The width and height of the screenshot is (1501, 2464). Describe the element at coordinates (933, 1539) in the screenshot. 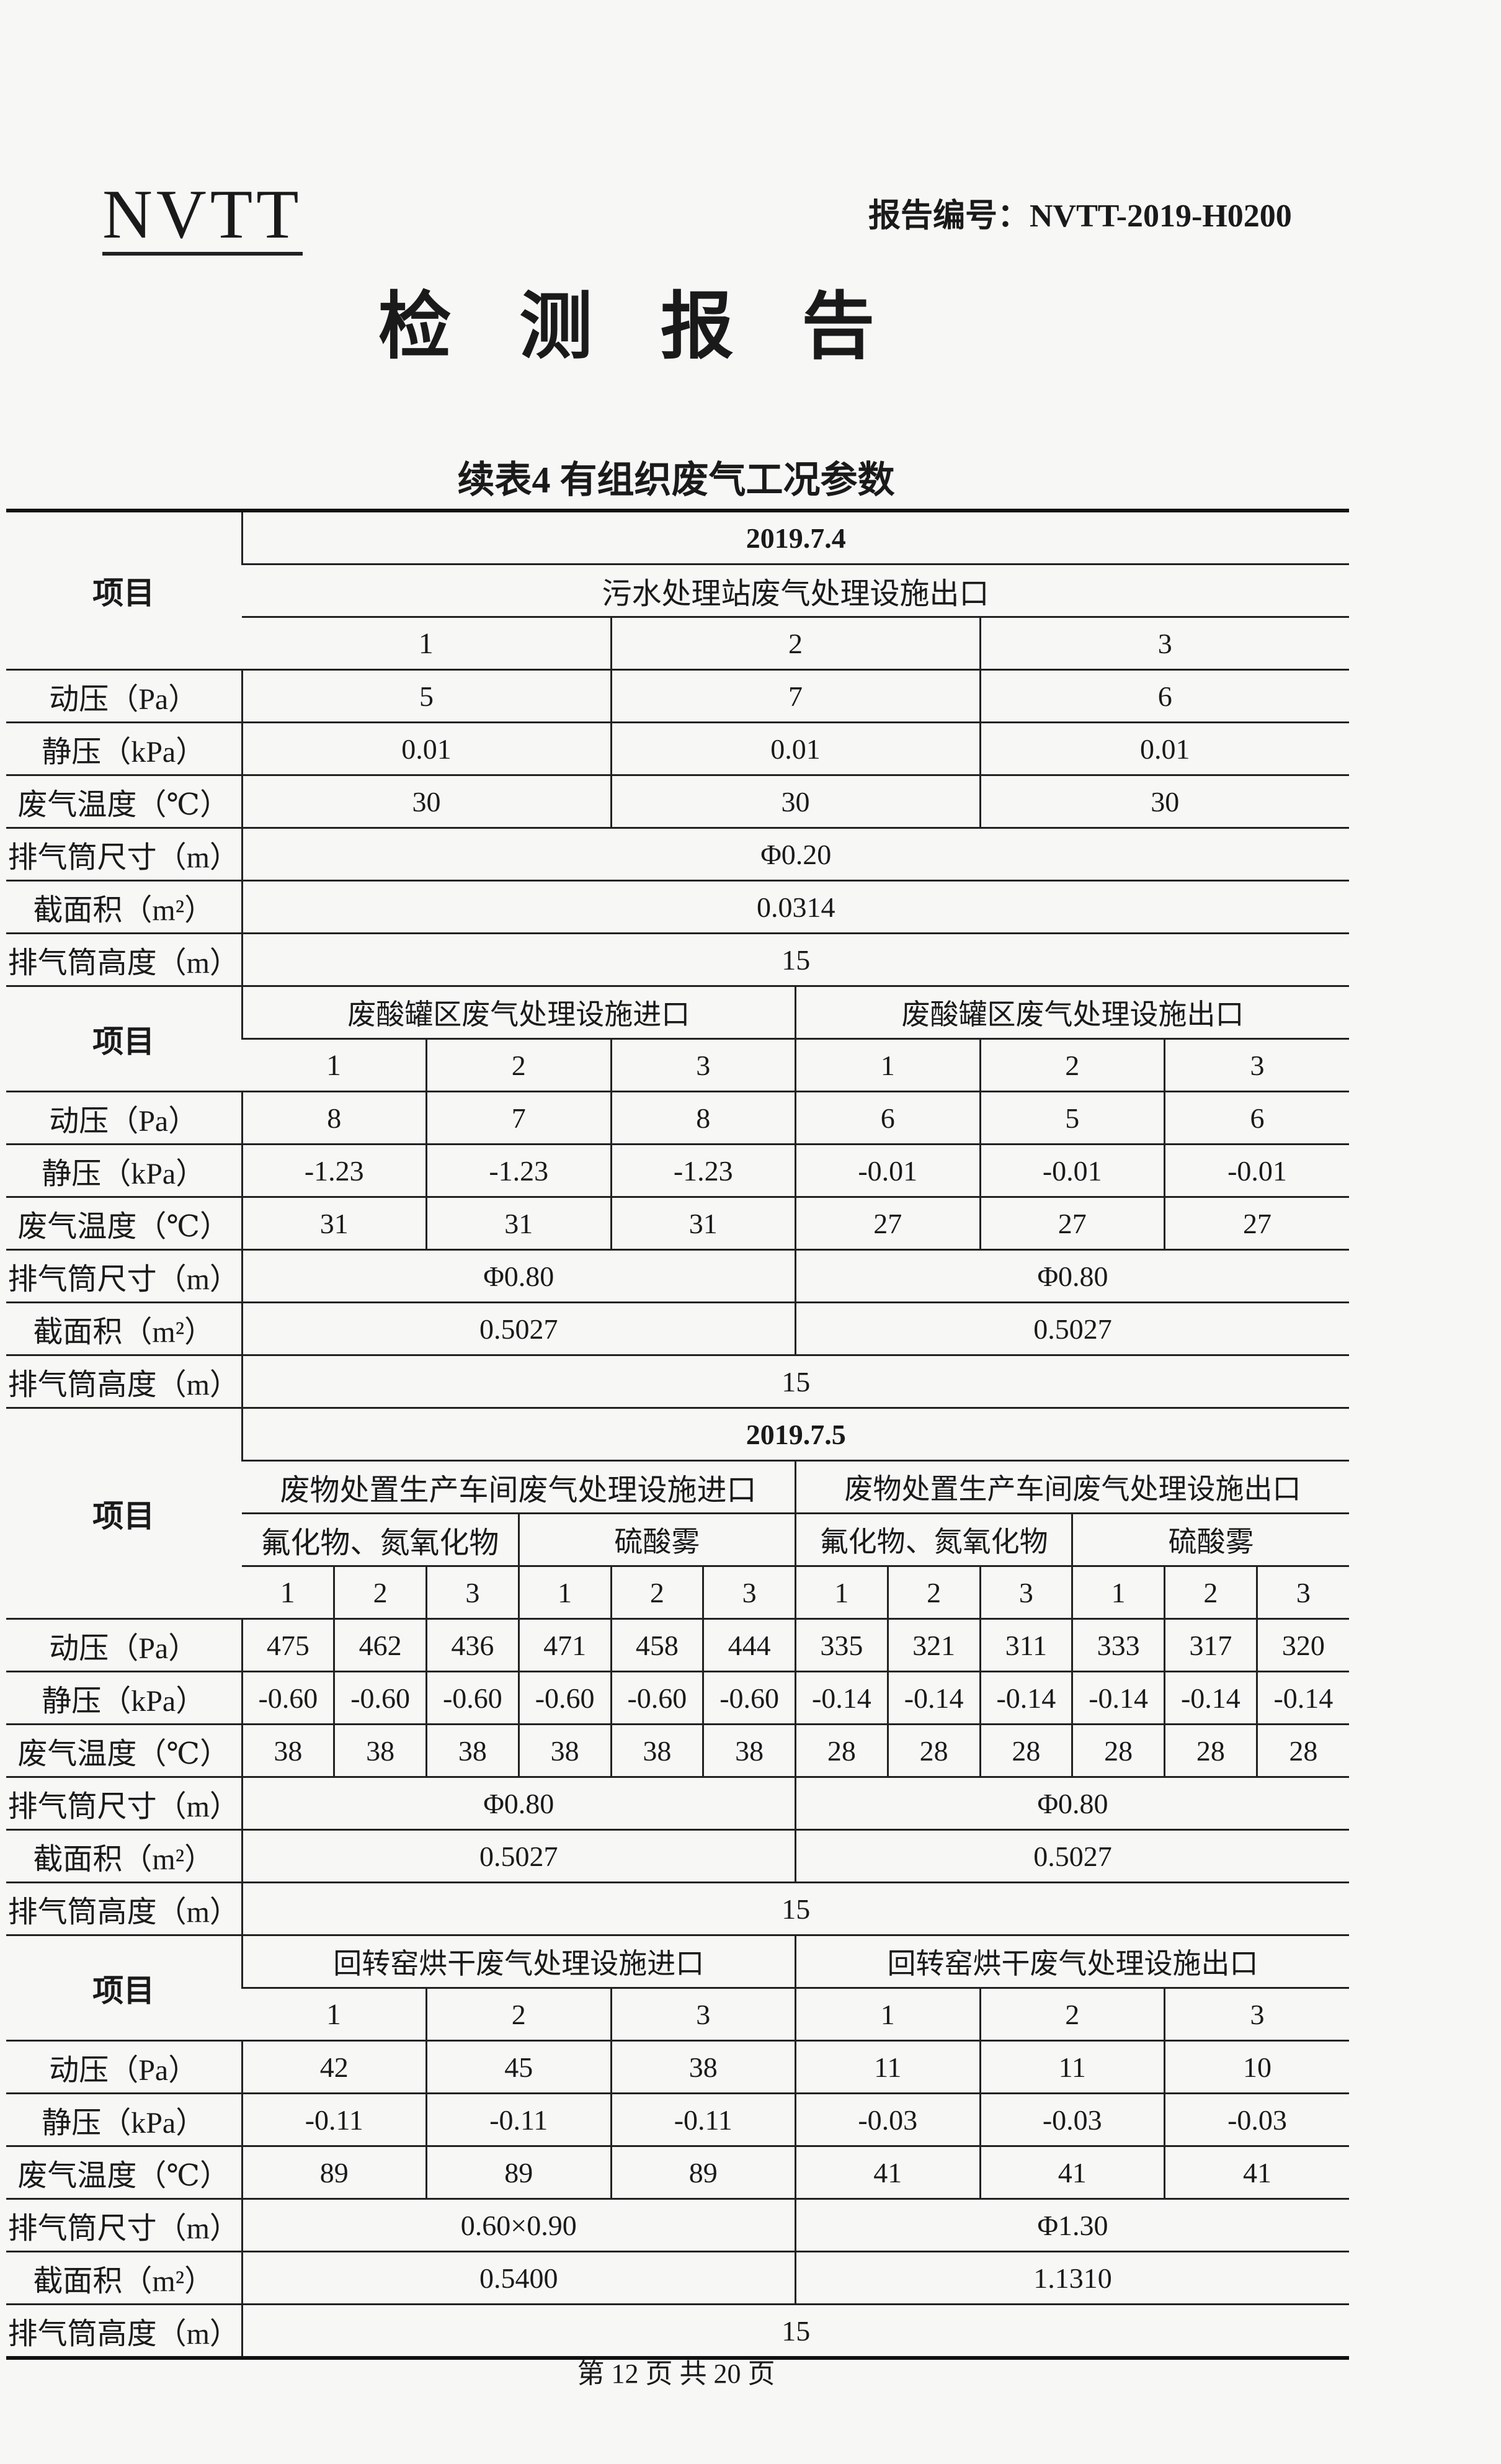

I see `column-header: 氟化物、氮氧化物` at that location.